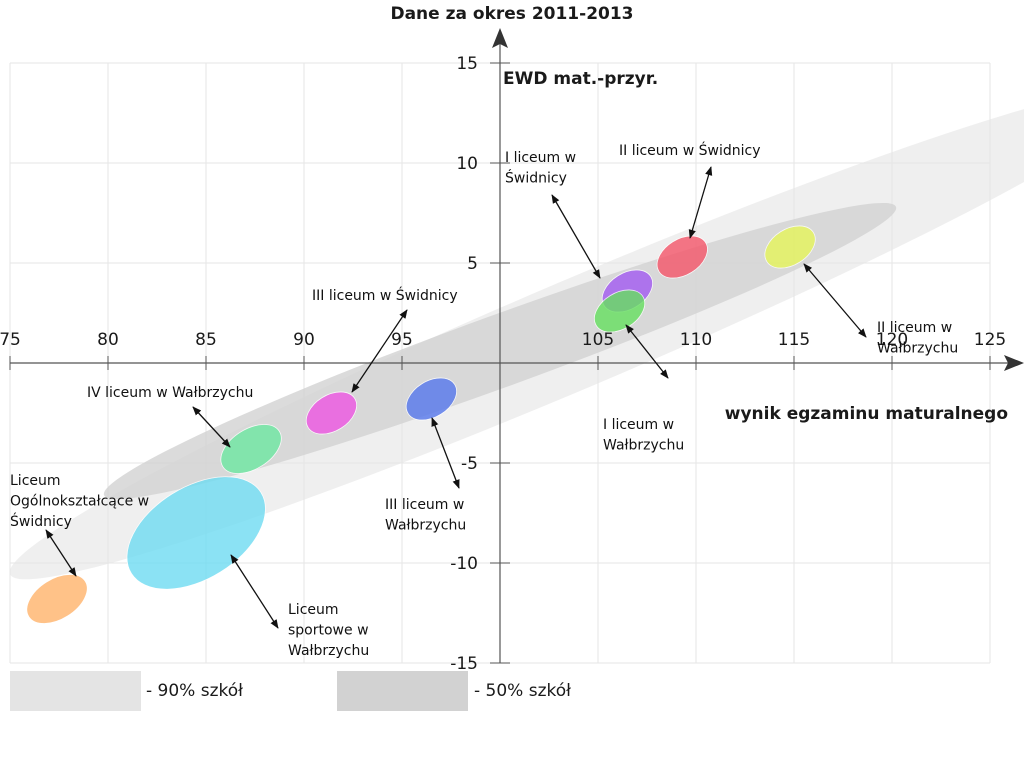 The height and width of the screenshot is (768, 1024). What do you see at coordinates (194, 691) in the screenshot?
I see `legend-label: - 90% szkół` at bounding box center [194, 691].